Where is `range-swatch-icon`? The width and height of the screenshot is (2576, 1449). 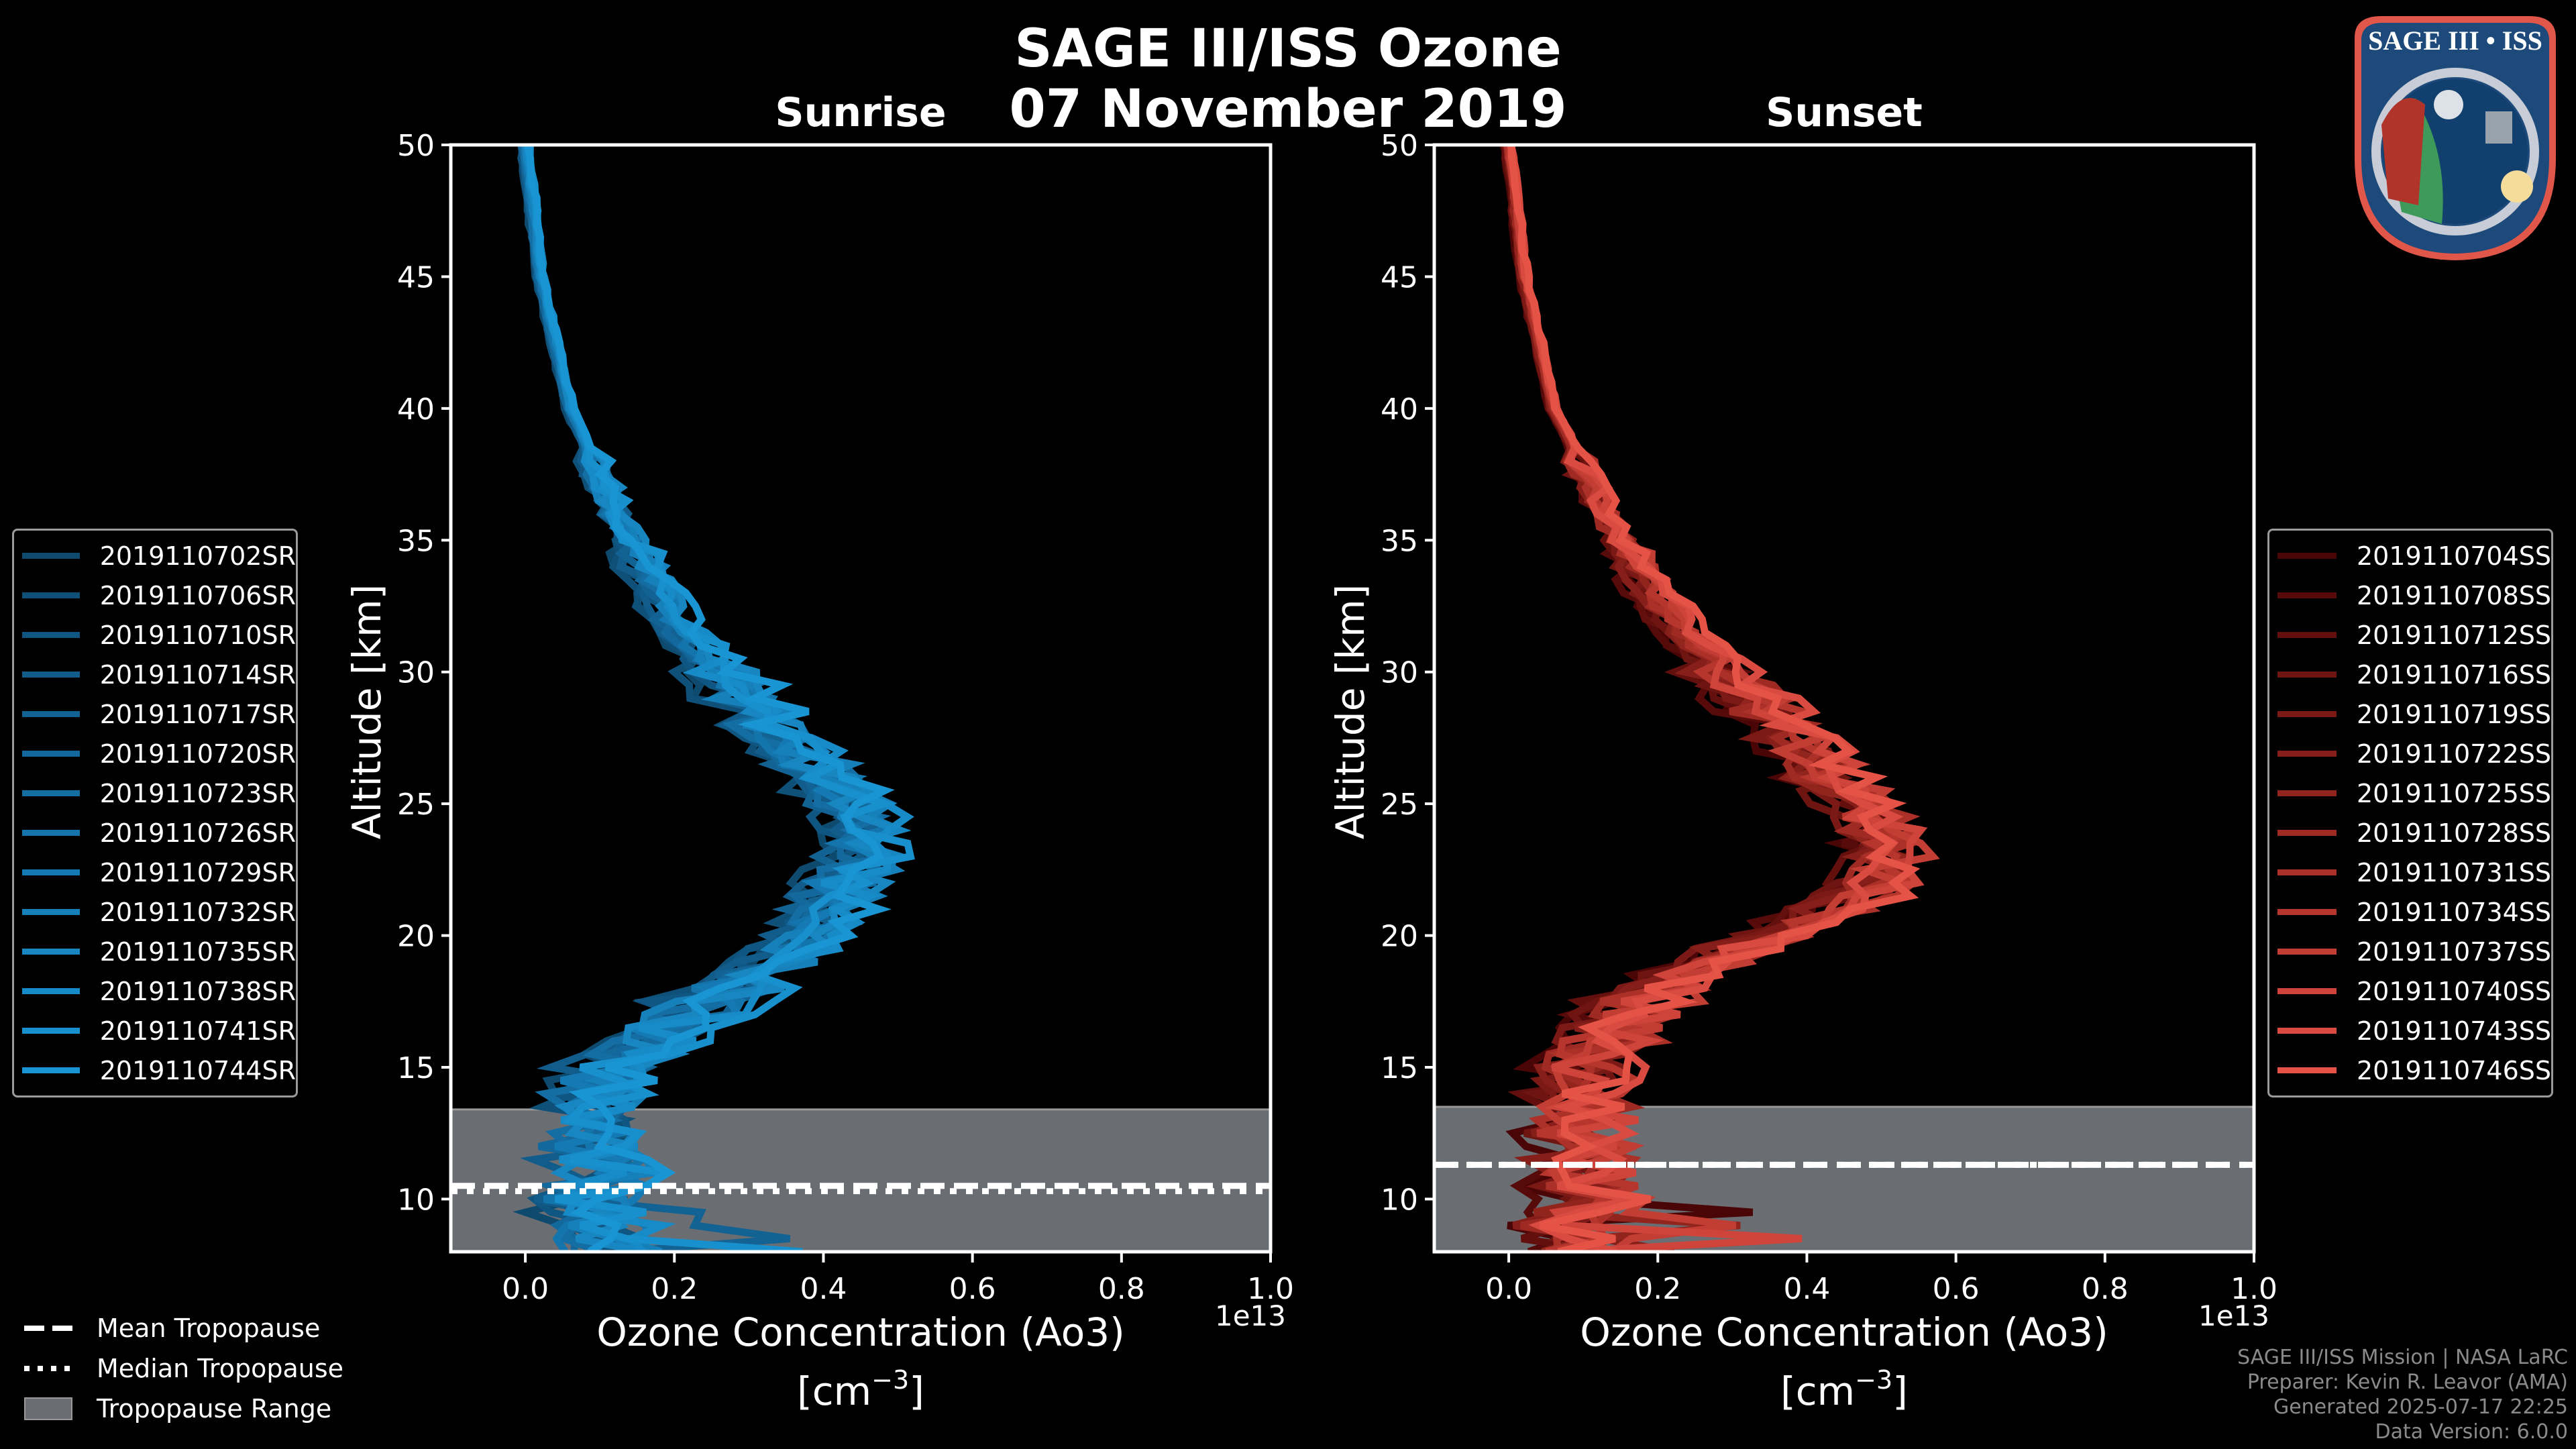
range-swatch-icon is located at coordinates (48, 1408).